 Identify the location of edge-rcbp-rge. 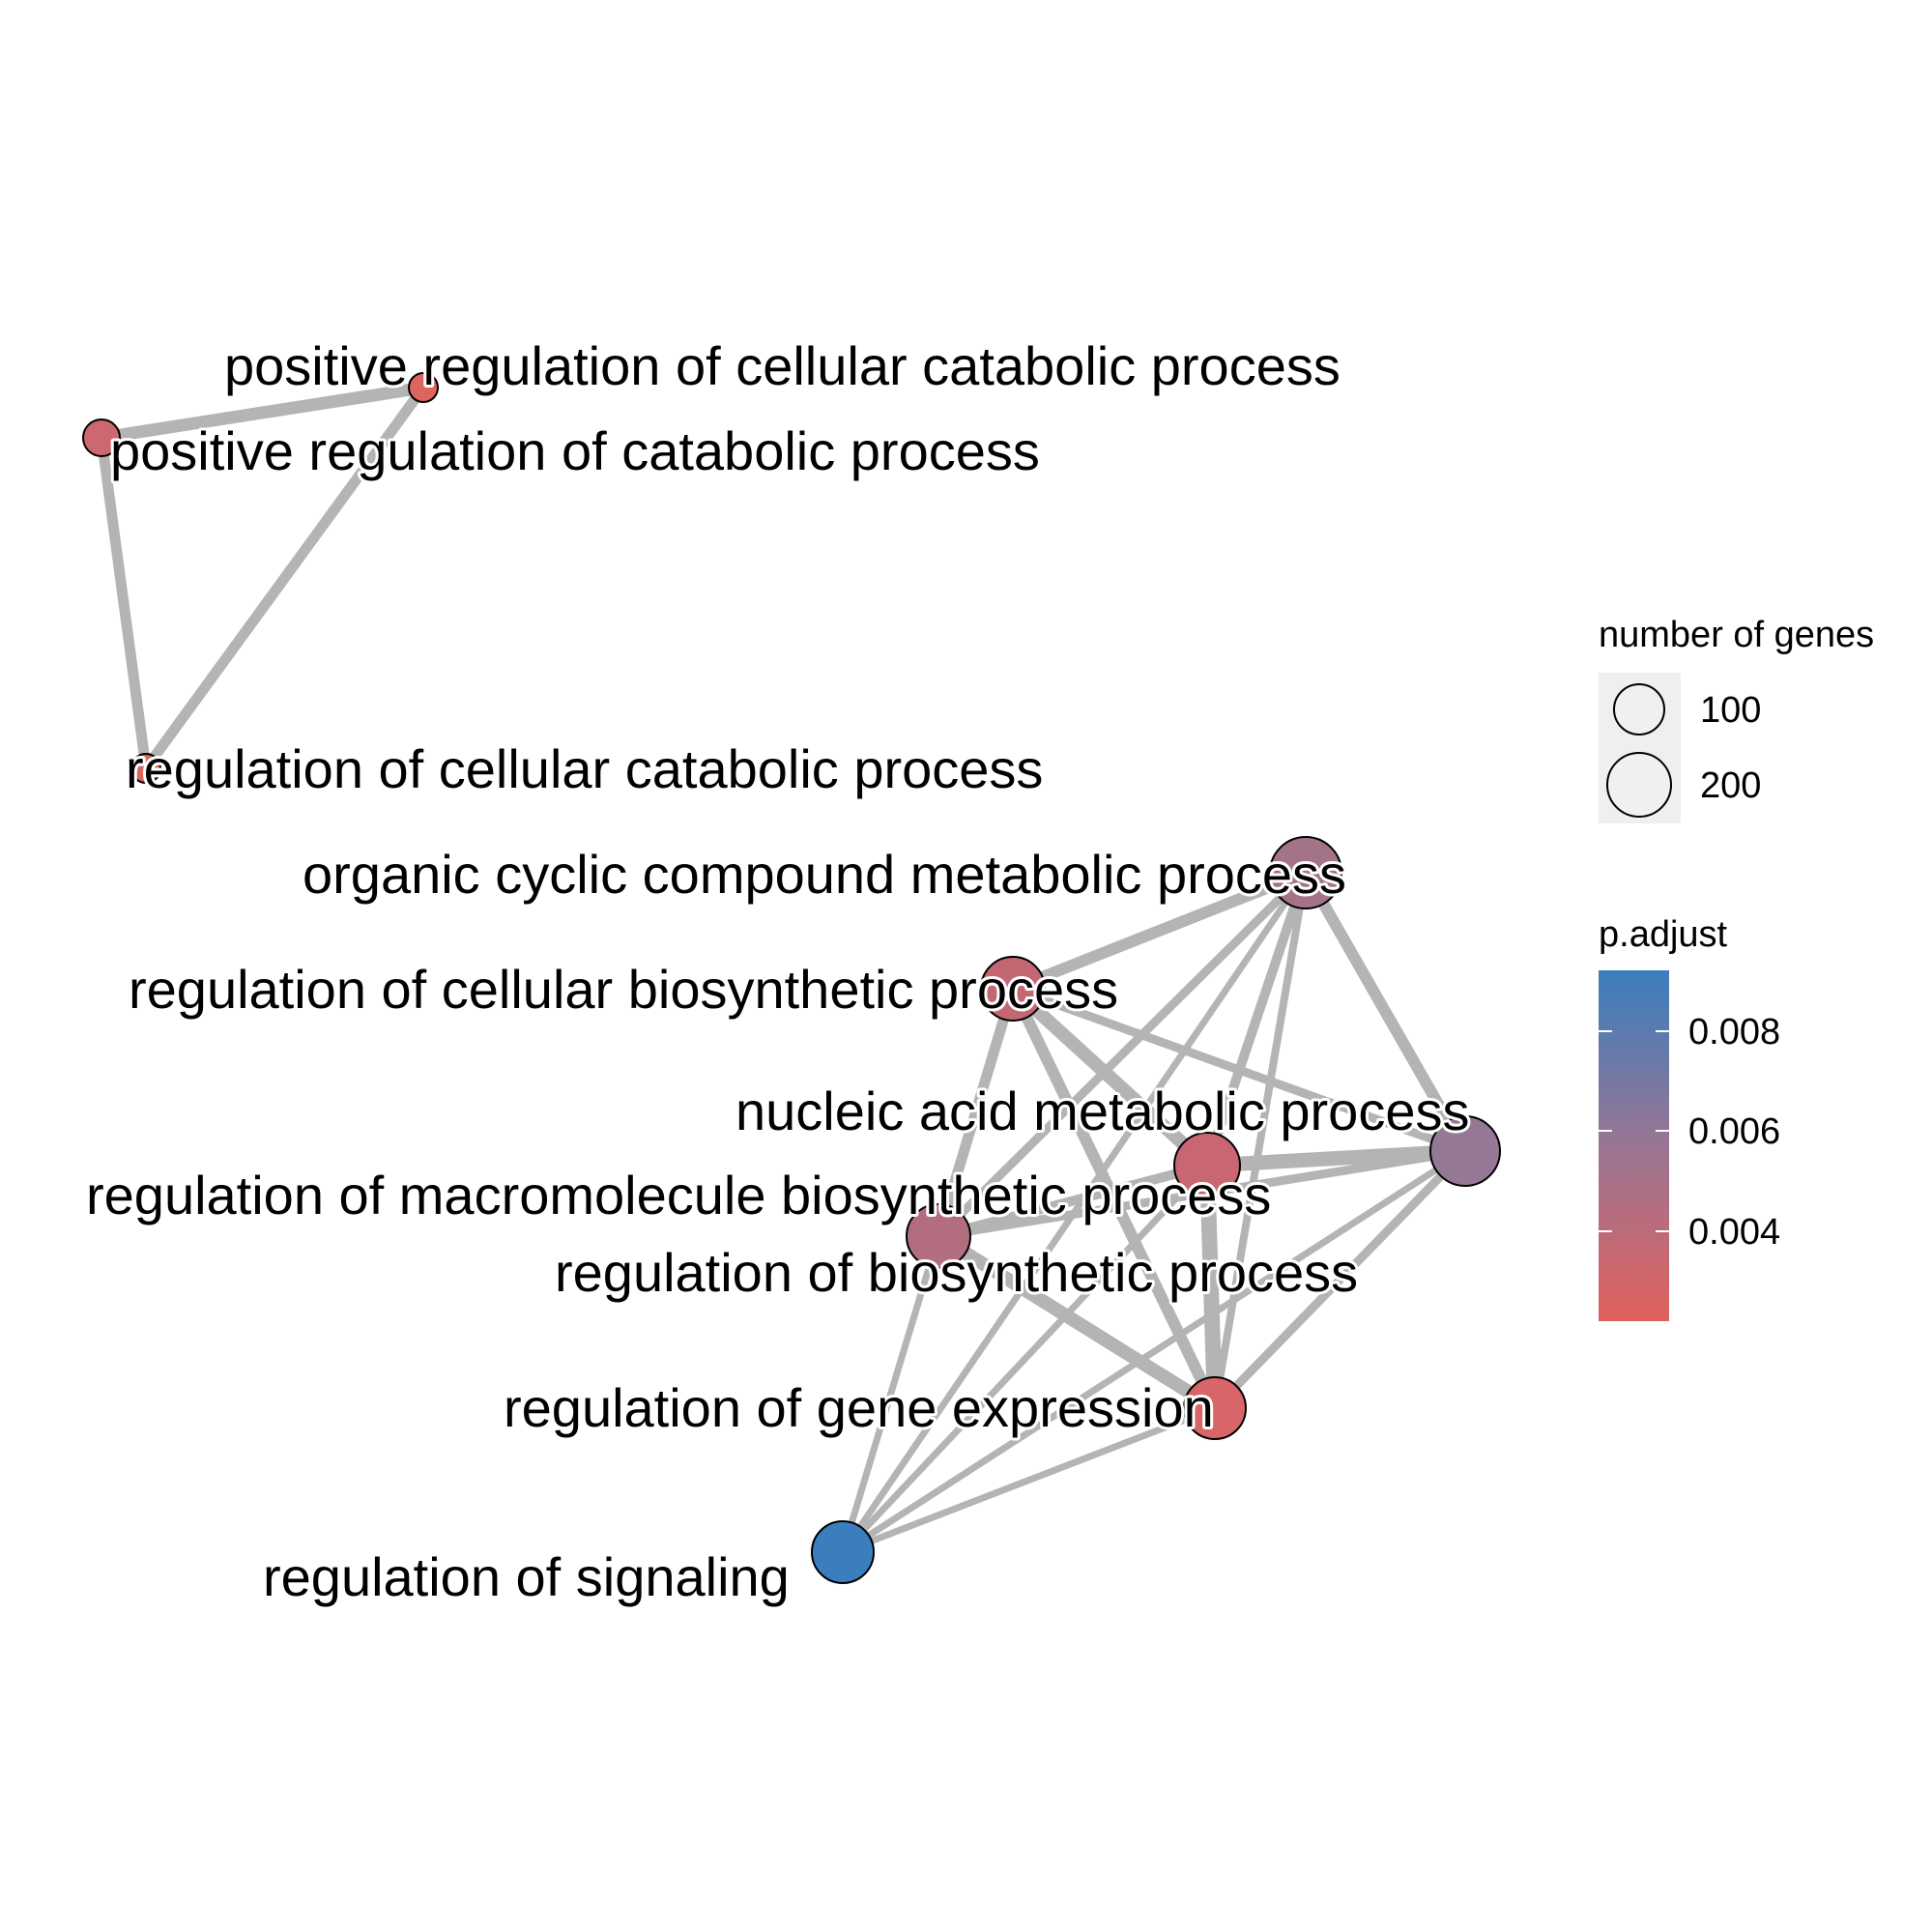
(1114, 1198).